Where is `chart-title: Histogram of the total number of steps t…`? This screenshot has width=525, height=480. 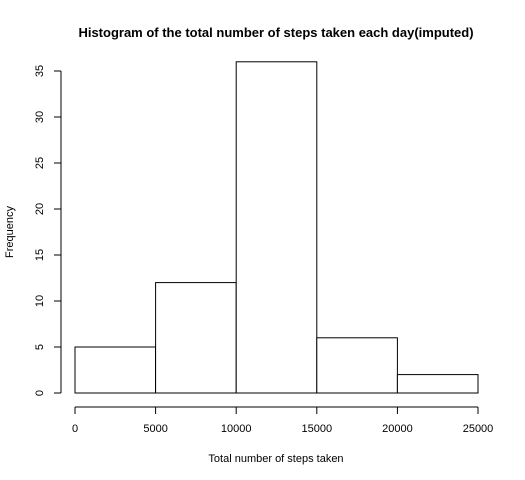 chart-title: Histogram of the total number of steps t… is located at coordinates (275, 32).